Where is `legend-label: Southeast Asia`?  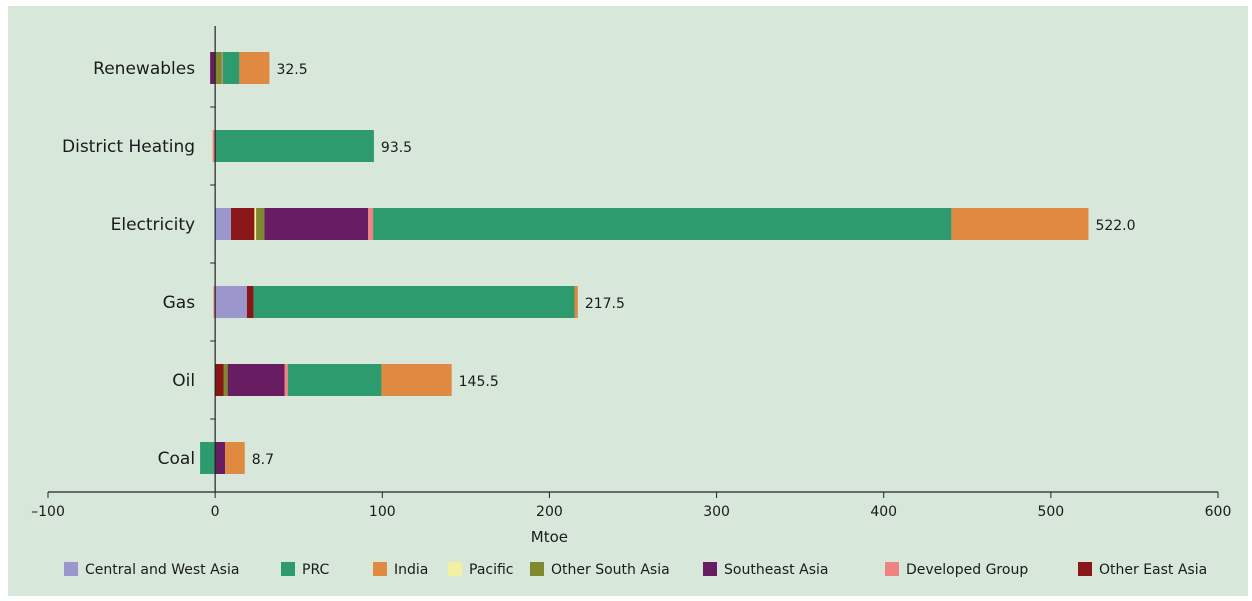 legend-label: Southeast Asia is located at coordinates (776, 570).